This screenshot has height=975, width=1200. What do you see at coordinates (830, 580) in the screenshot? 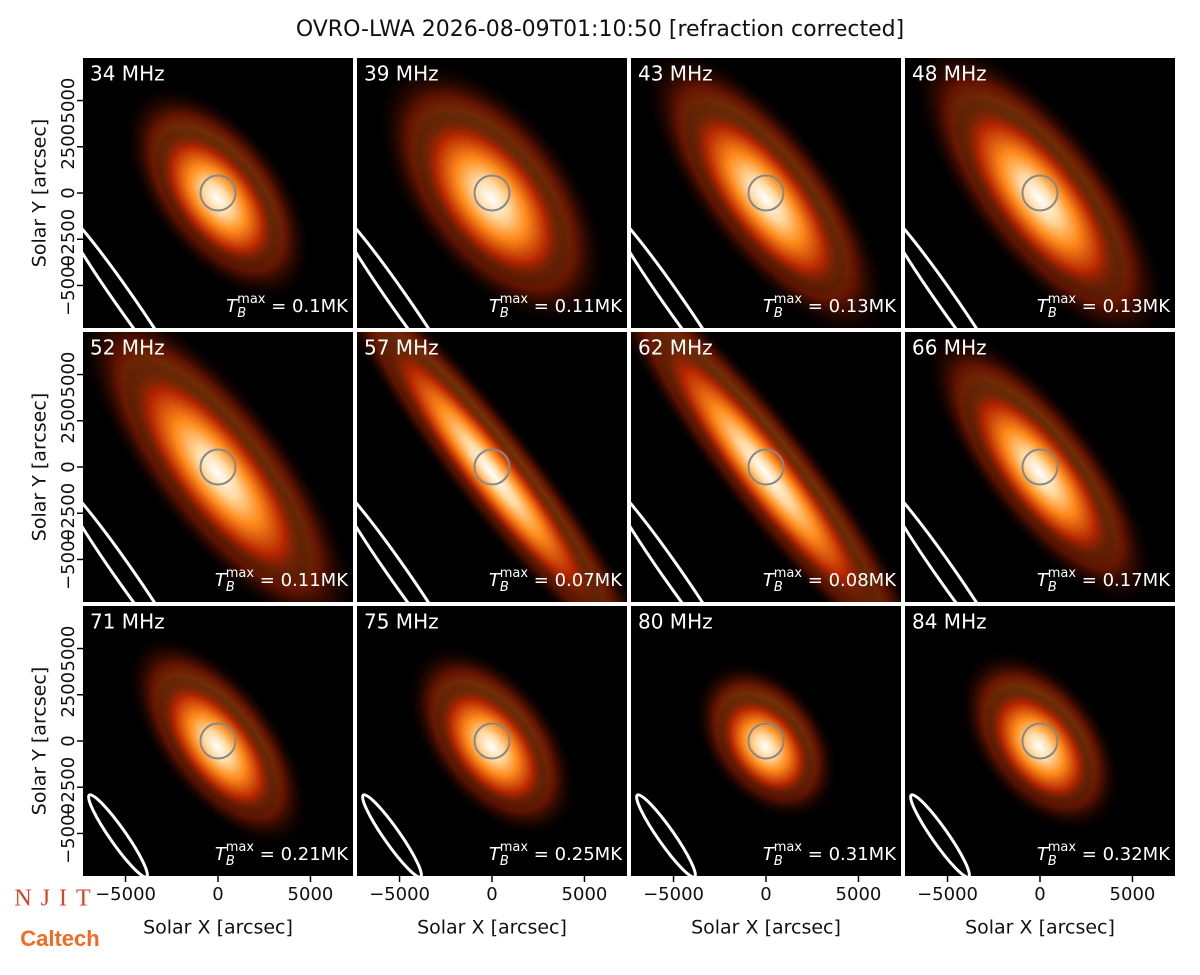
I see `tb-max-label: TBmax = 0.08MK` at bounding box center [830, 580].